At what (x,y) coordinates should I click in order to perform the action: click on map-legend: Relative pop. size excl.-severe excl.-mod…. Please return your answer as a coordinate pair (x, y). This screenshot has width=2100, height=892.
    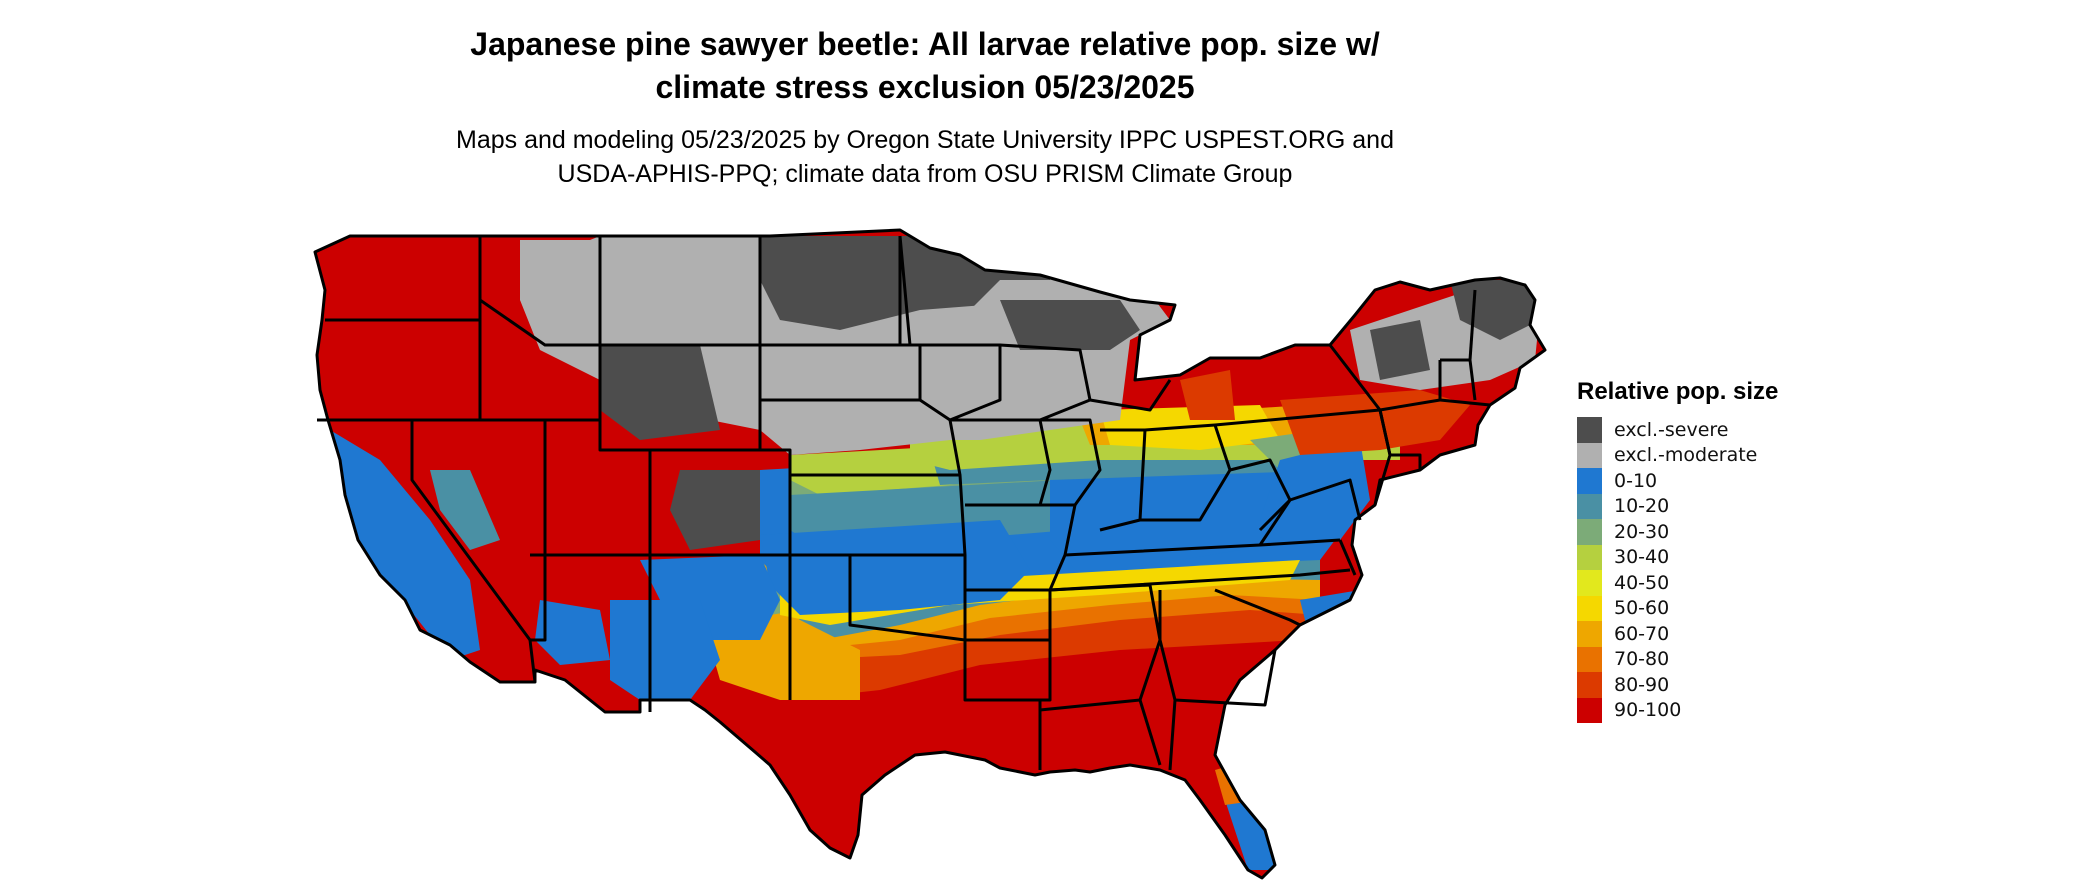
    Looking at the image, I should click on (1677, 550).